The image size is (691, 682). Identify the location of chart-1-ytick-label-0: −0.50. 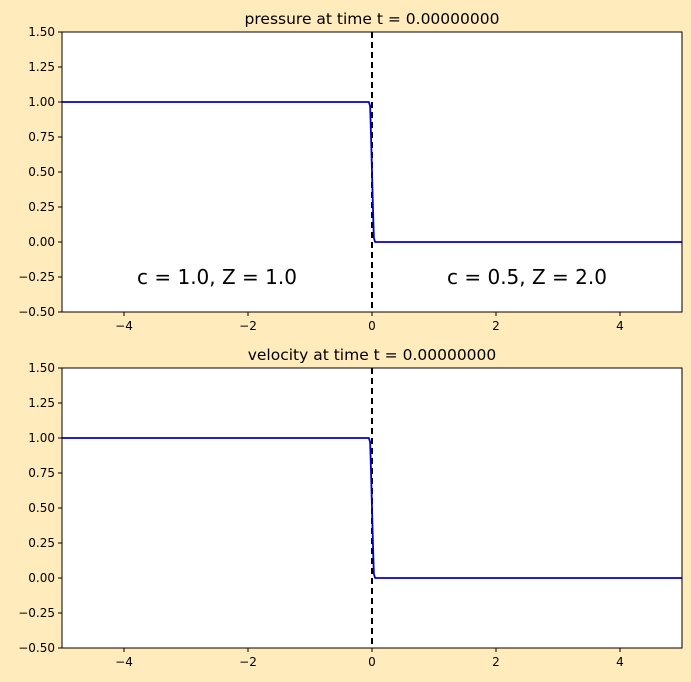
(36, 312).